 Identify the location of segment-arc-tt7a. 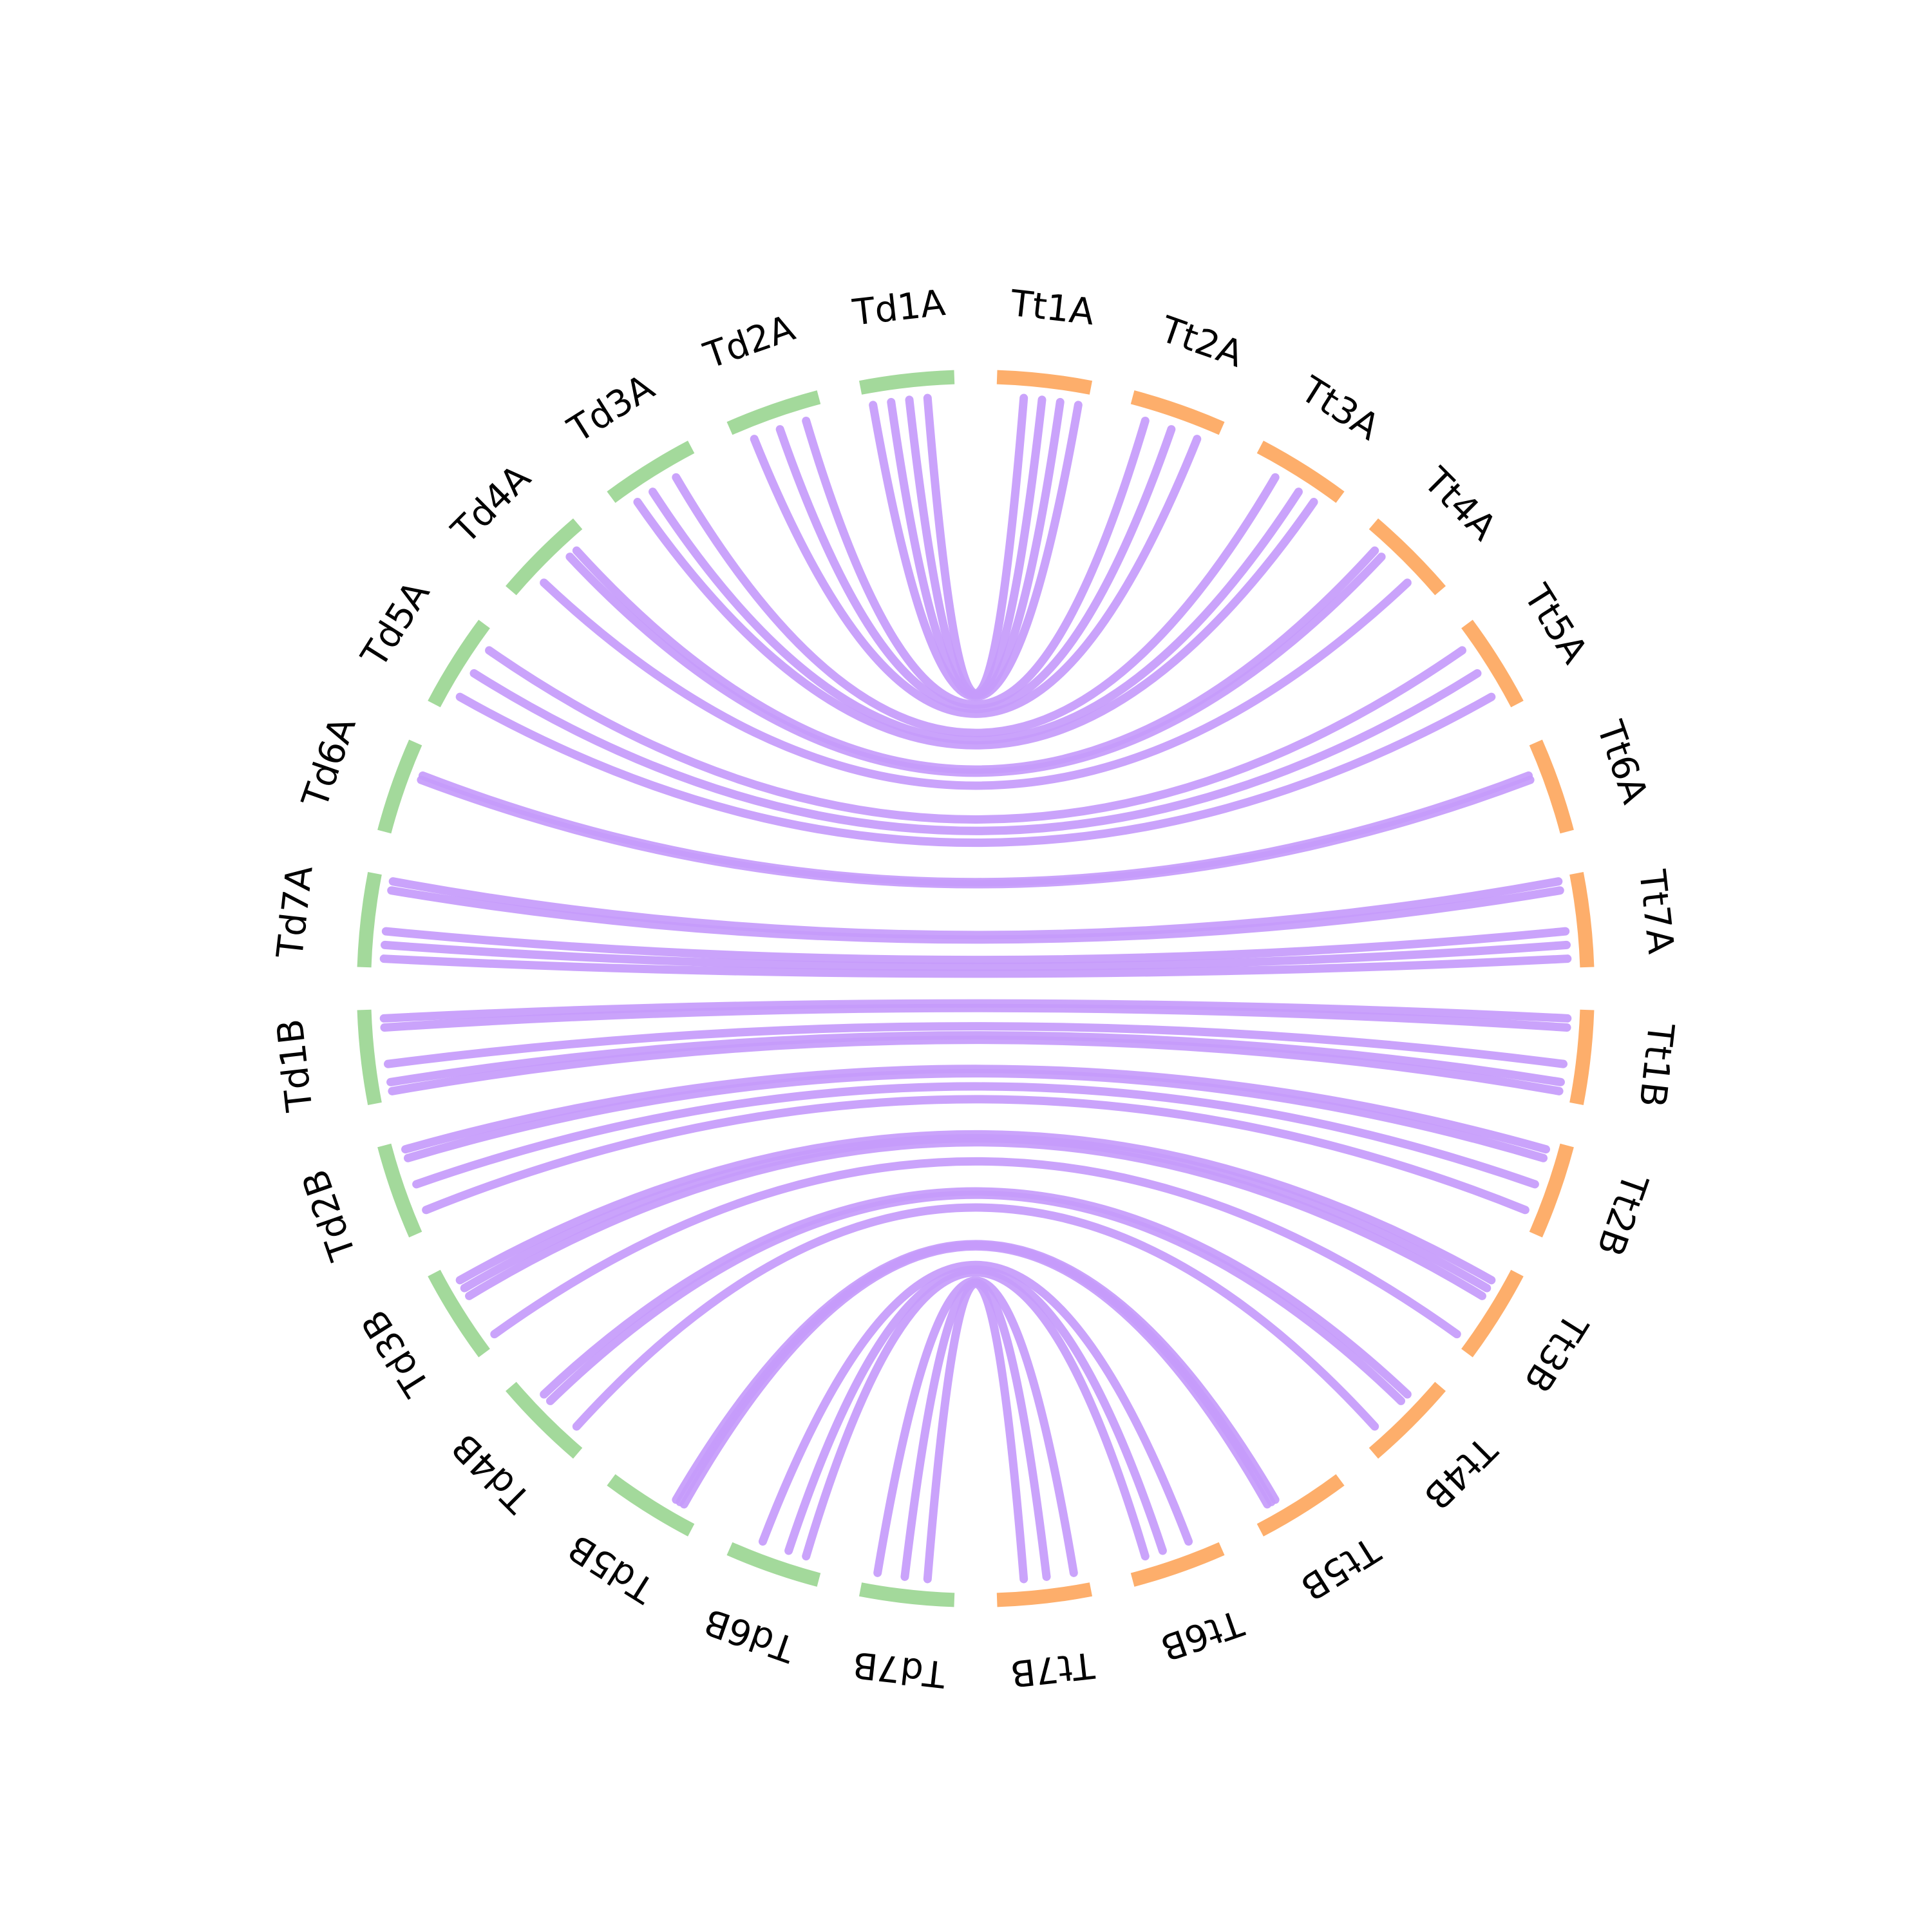
(1582, 919).